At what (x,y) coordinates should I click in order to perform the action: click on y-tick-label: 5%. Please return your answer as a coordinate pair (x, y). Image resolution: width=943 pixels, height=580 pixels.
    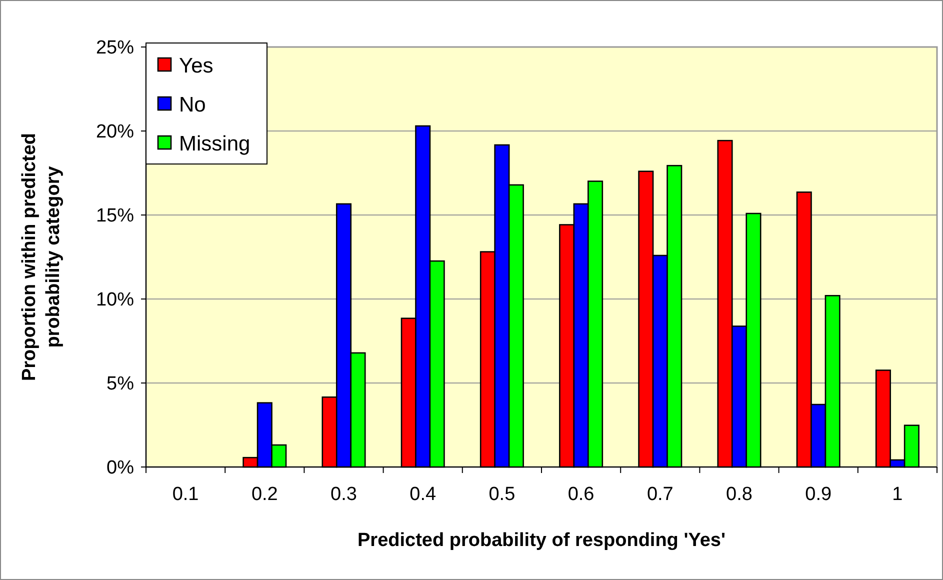
    Looking at the image, I should click on (120, 384).